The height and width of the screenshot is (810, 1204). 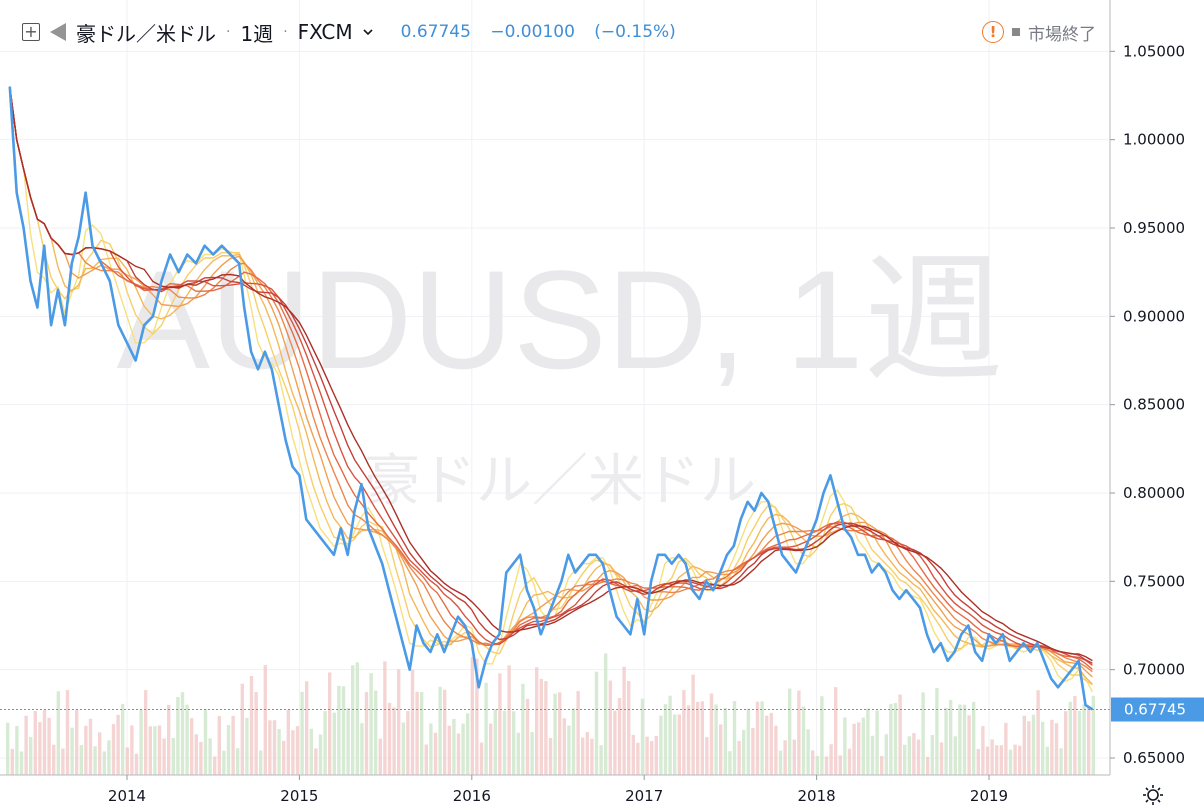 What do you see at coordinates (1062, 34) in the screenshot?
I see `market-status-label: 市場終了` at bounding box center [1062, 34].